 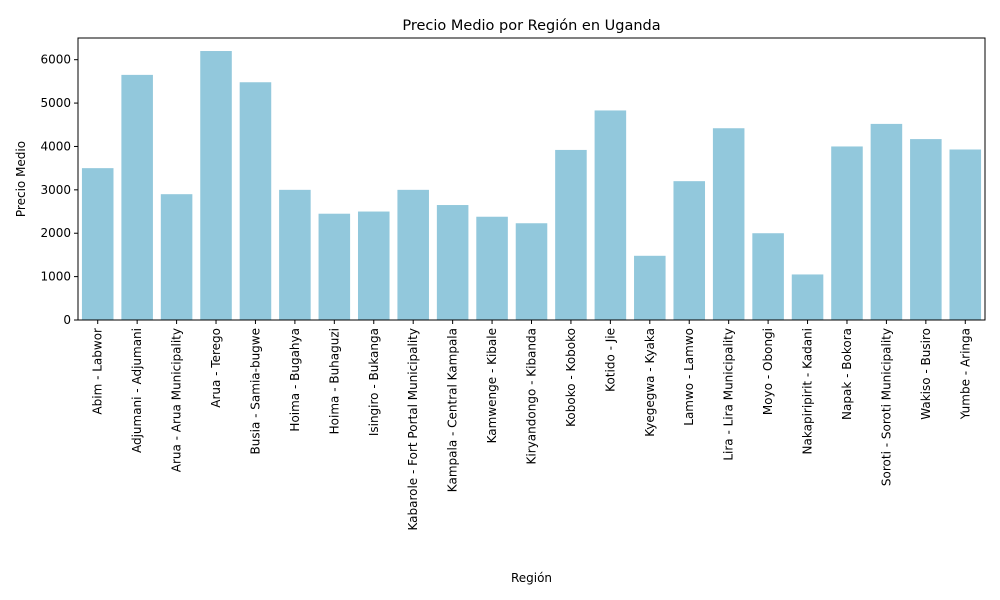 What do you see at coordinates (689, 377) in the screenshot?
I see `x-tick-label: Lamwo - Lamwo` at bounding box center [689, 377].